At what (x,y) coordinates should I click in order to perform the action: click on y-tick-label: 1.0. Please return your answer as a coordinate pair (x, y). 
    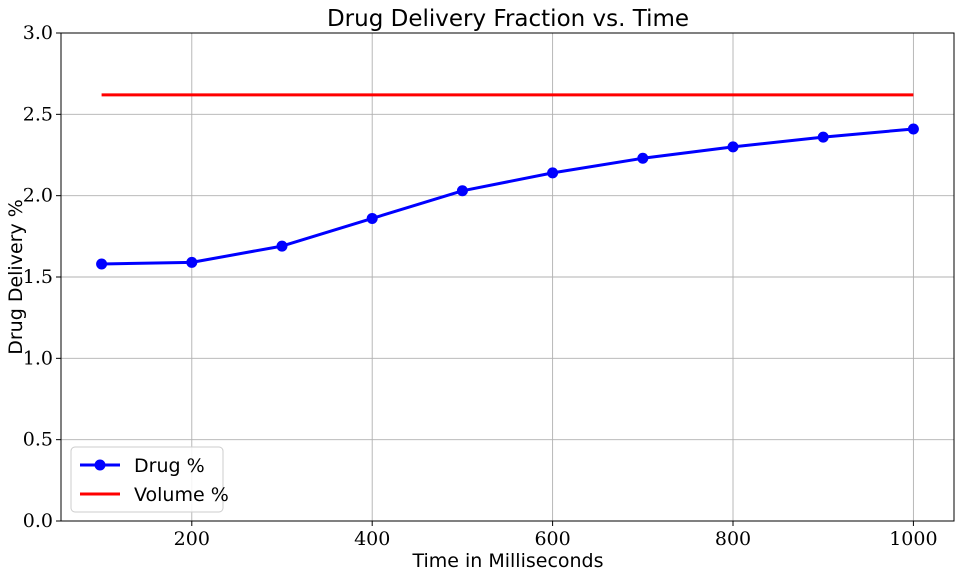
    Looking at the image, I should click on (38, 358).